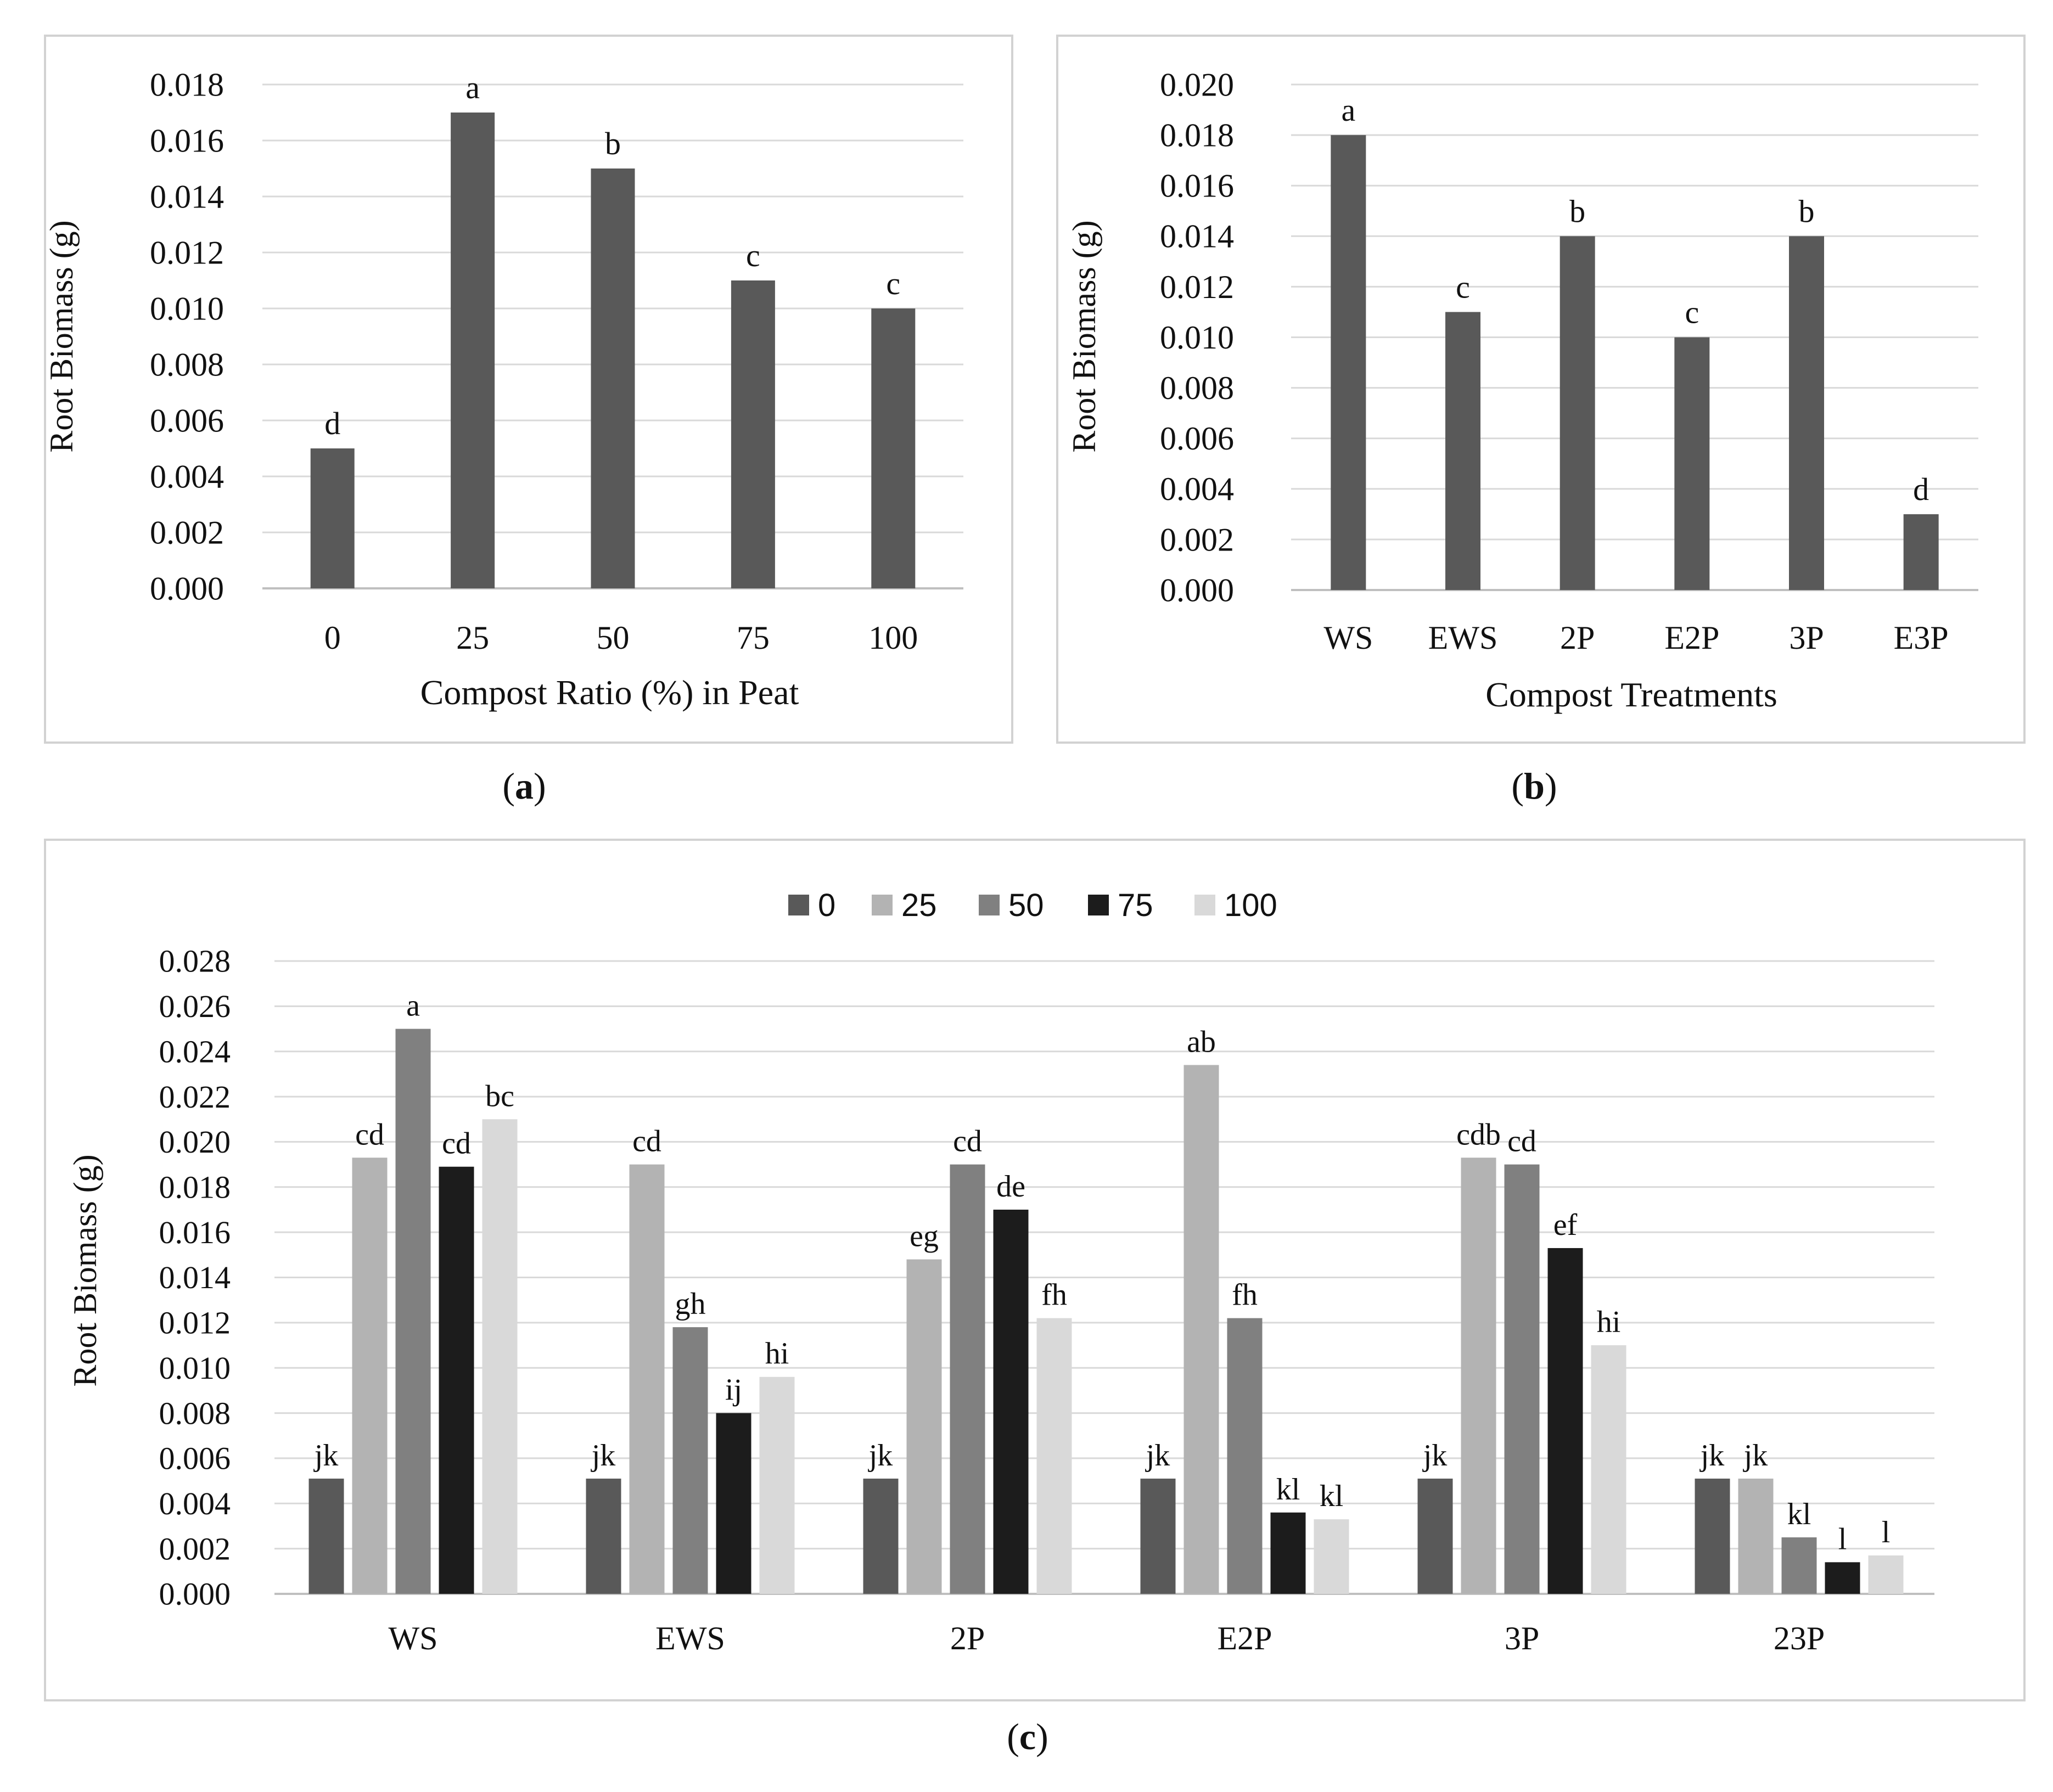  What do you see at coordinates (1011, 1187) in the screenshot?
I see `significance-label: de` at bounding box center [1011, 1187].